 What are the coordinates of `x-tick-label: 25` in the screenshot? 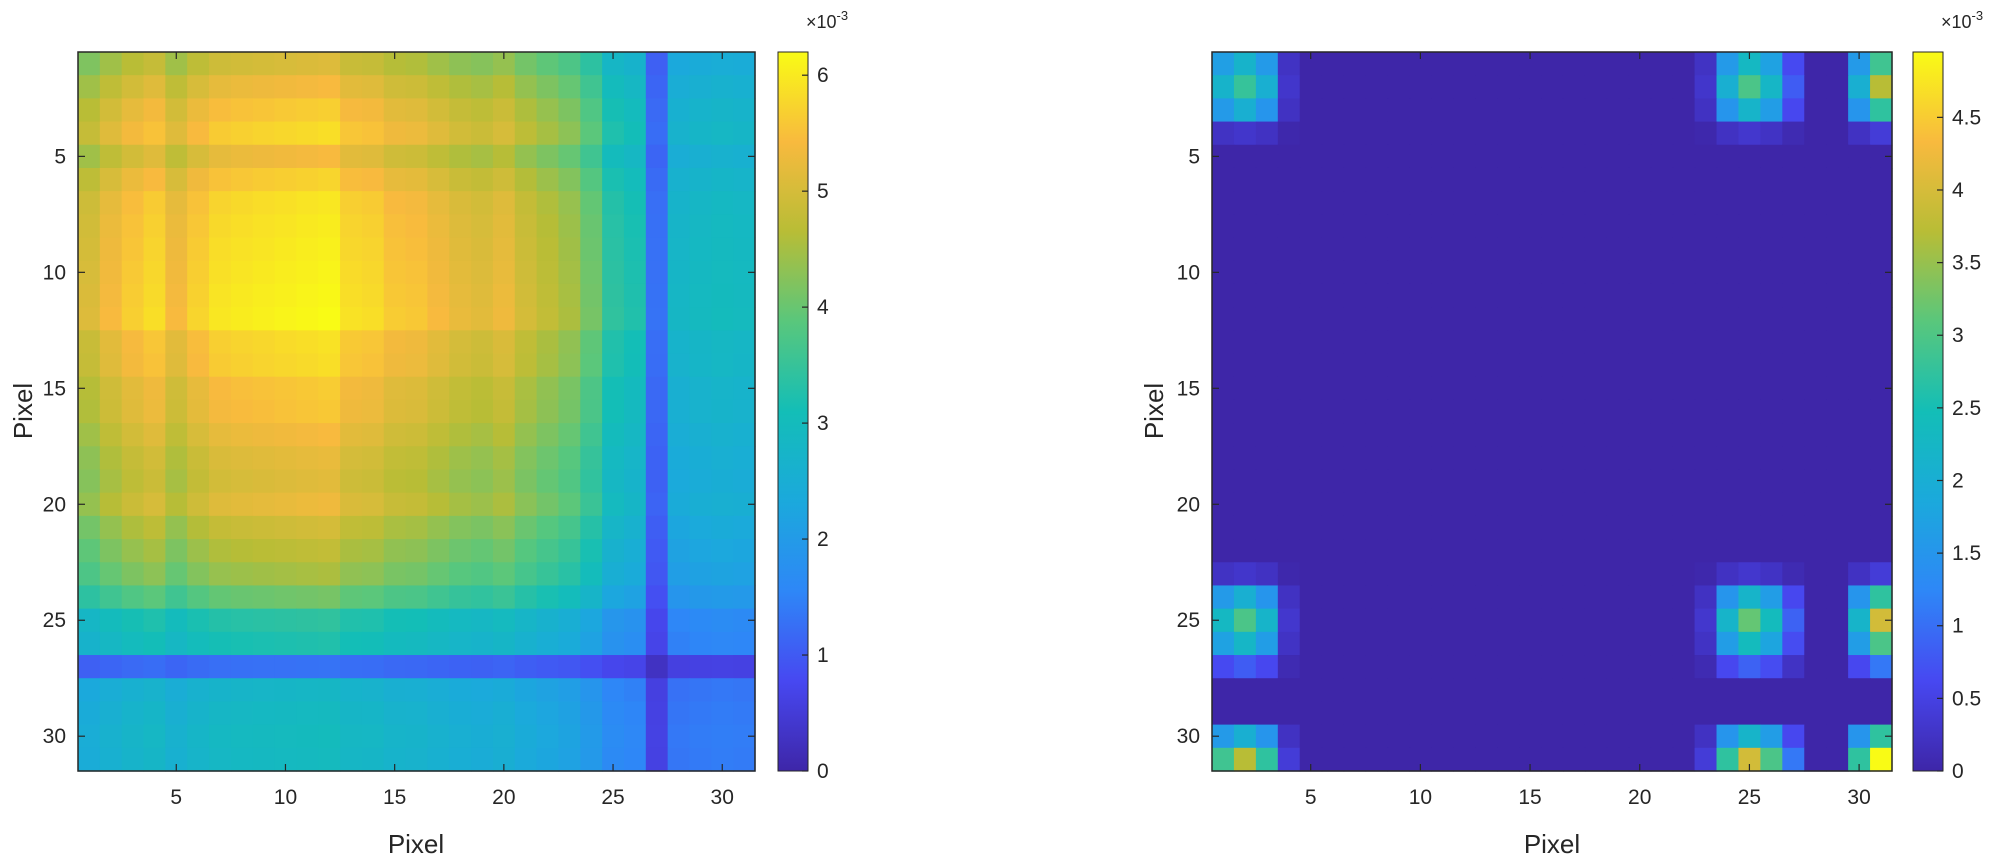 It's located at (612, 797).